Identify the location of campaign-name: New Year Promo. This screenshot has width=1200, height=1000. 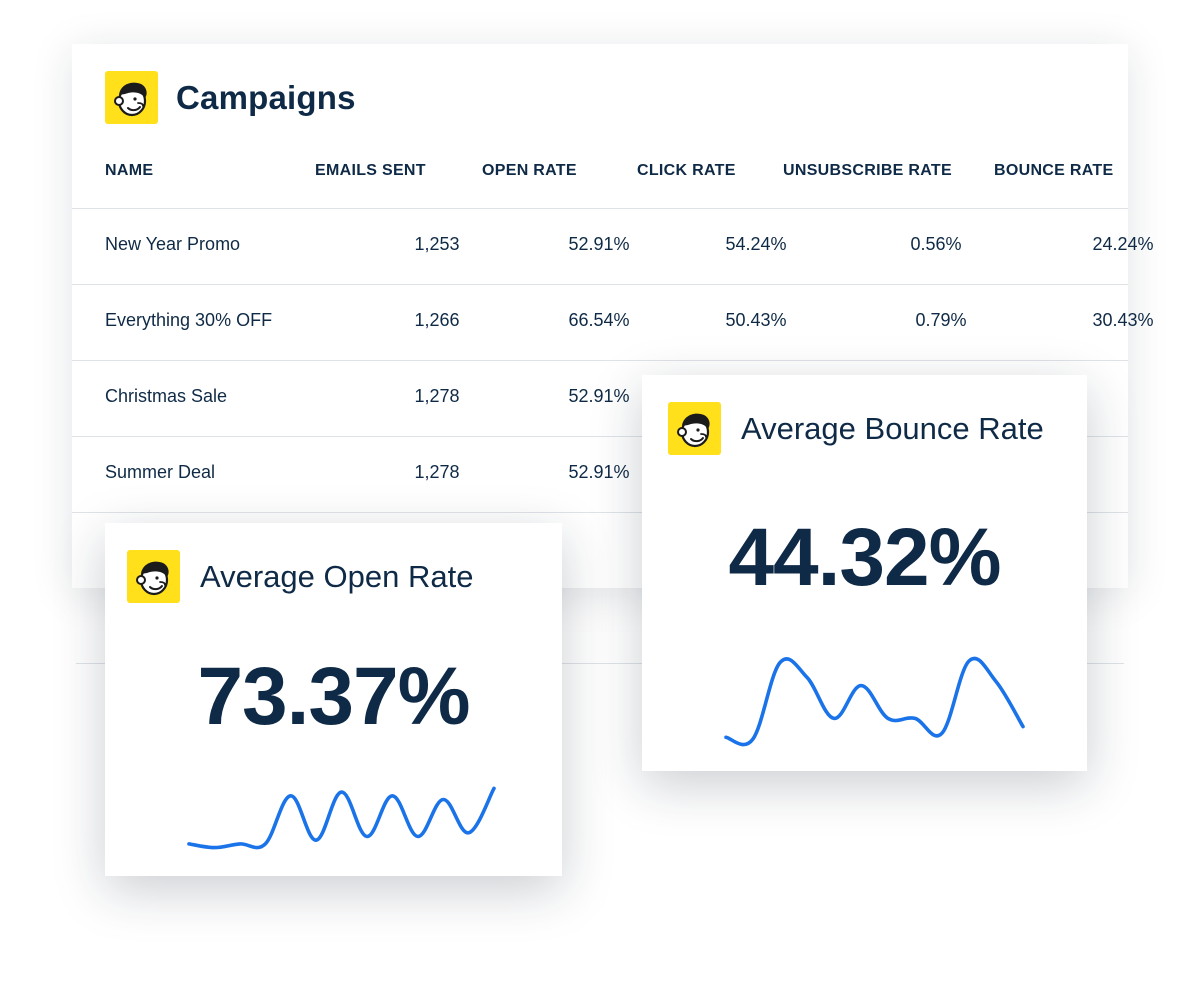
(173, 244).